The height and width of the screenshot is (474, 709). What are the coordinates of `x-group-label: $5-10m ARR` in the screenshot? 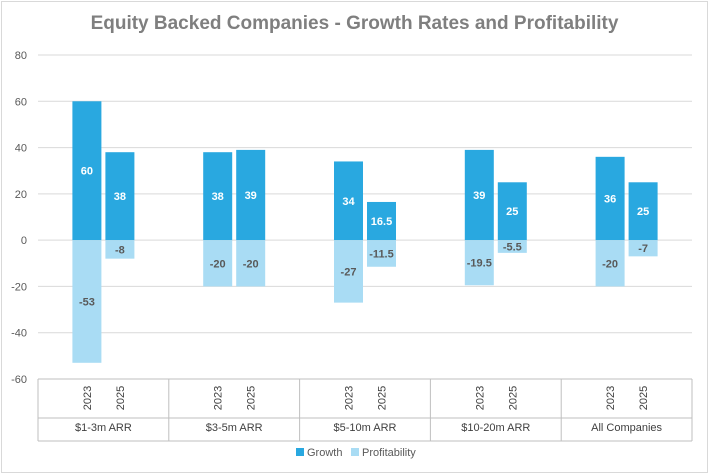 It's located at (365, 428).